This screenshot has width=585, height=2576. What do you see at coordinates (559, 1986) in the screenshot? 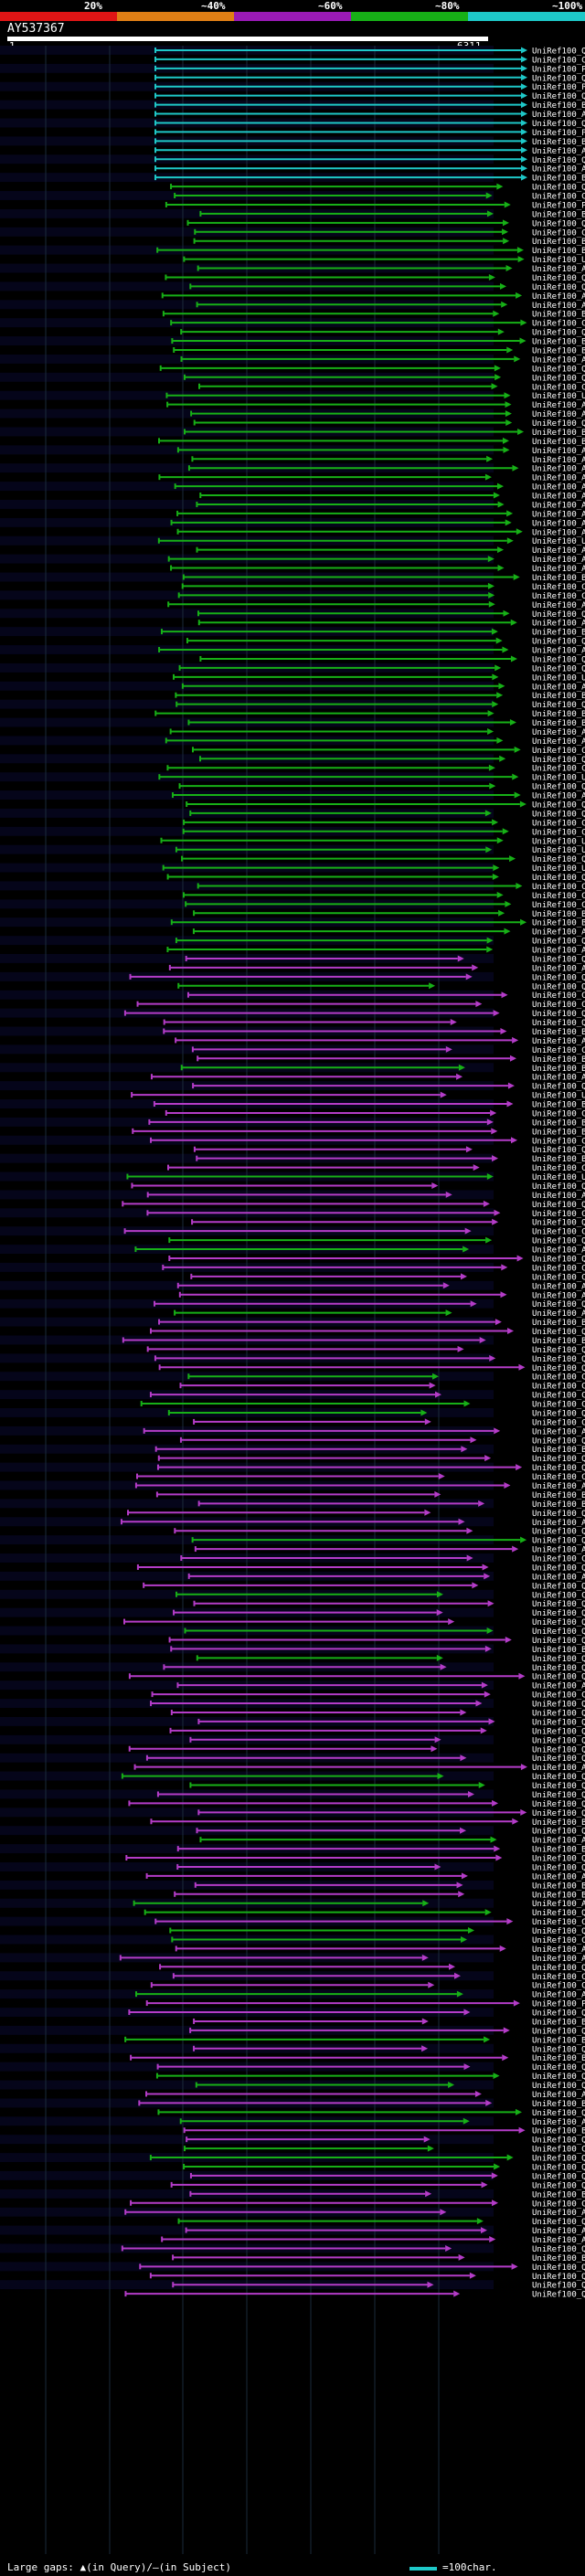
I see `hit-name-link: UniRef100_C1H1J5` at bounding box center [559, 1986].